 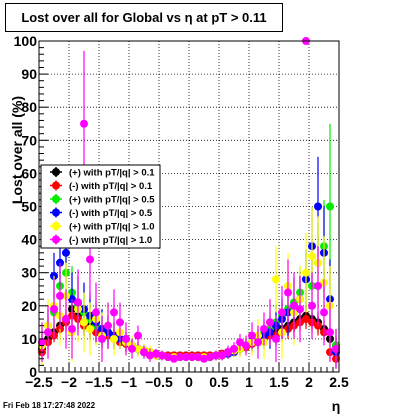 What do you see at coordinates (29, 306) in the screenshot?
I see `y-tick-label: 20` at bounding box center [29, 306].